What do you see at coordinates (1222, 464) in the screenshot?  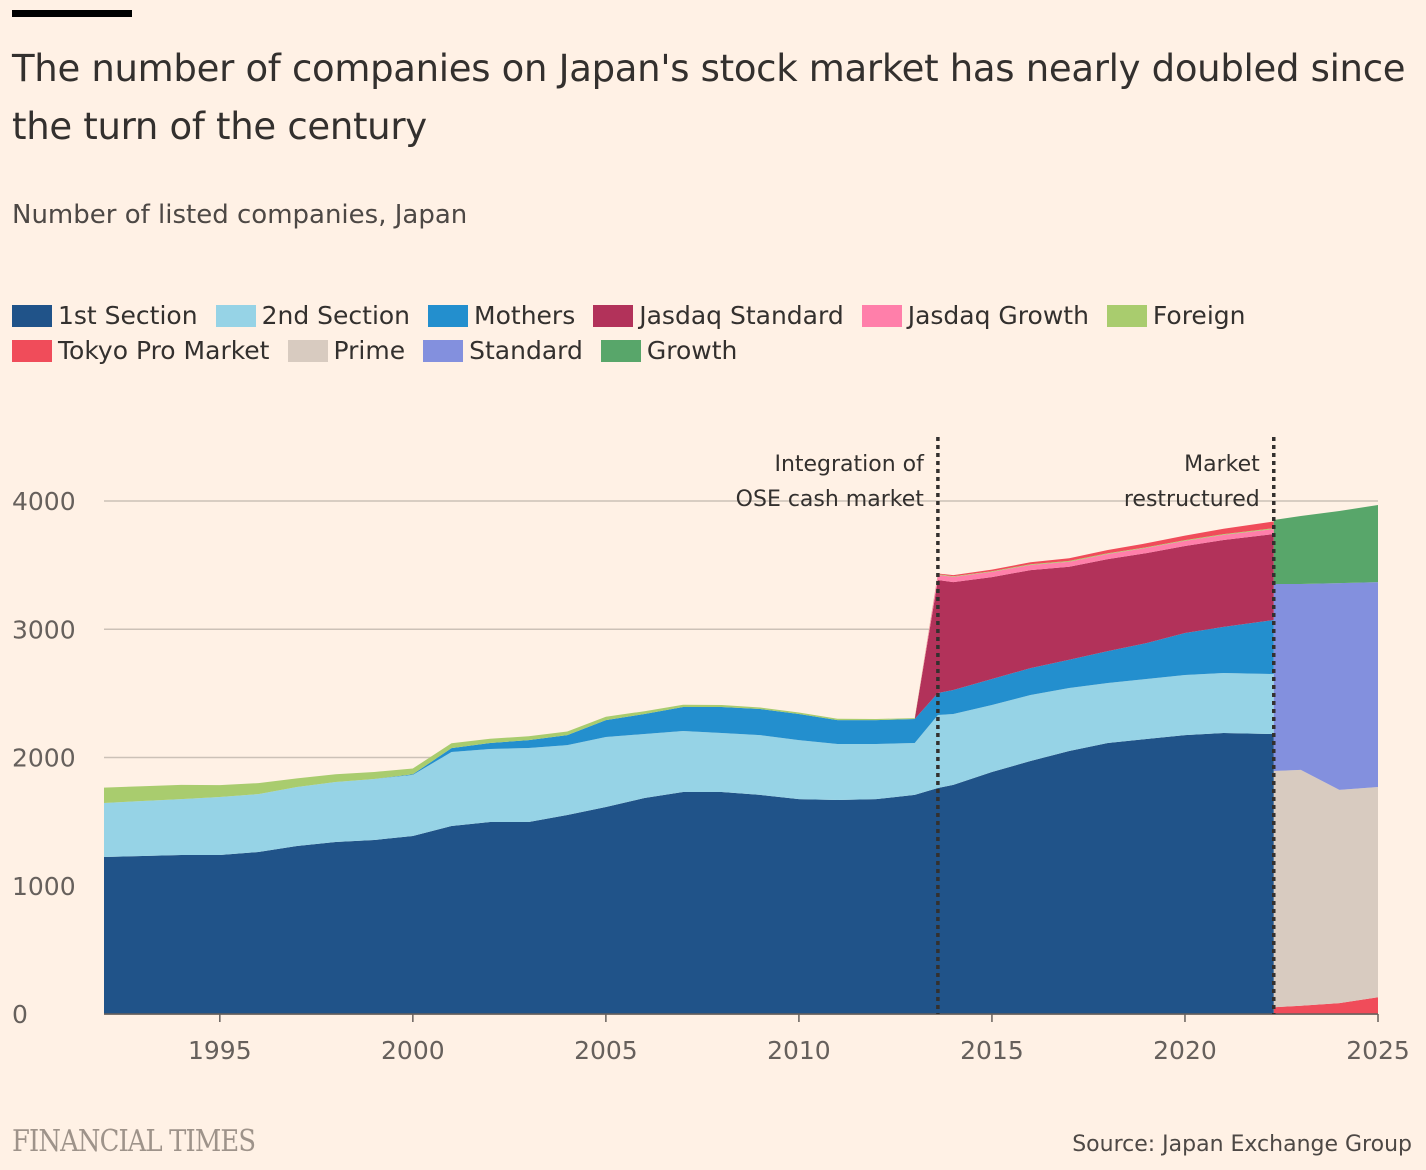 I see `annotation-label: Market` at bounding box center [1222, 464].